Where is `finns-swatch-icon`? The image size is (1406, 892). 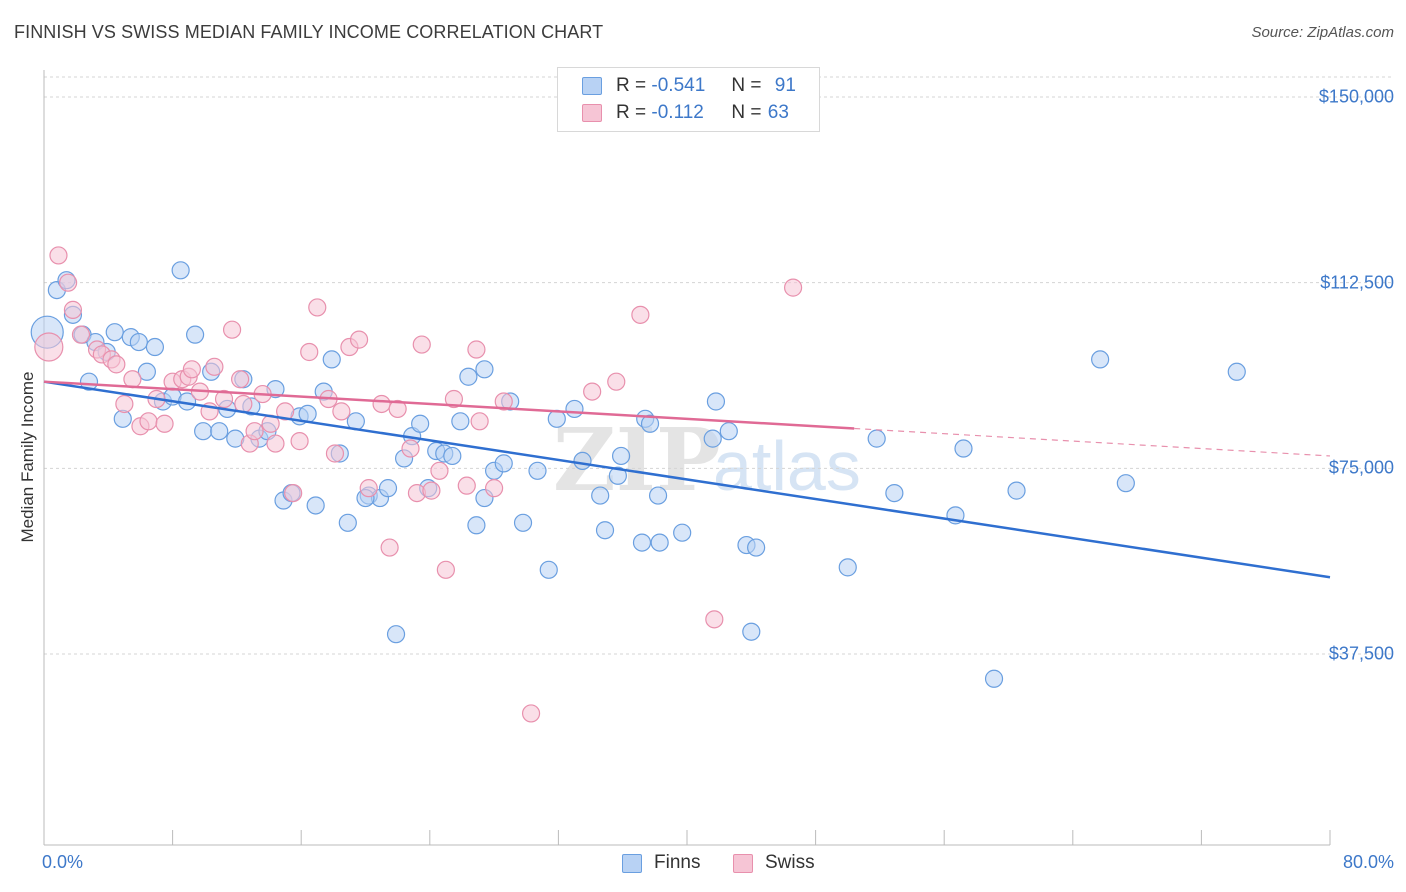
finns-swatch-icon is located at coordinates (592, 86).